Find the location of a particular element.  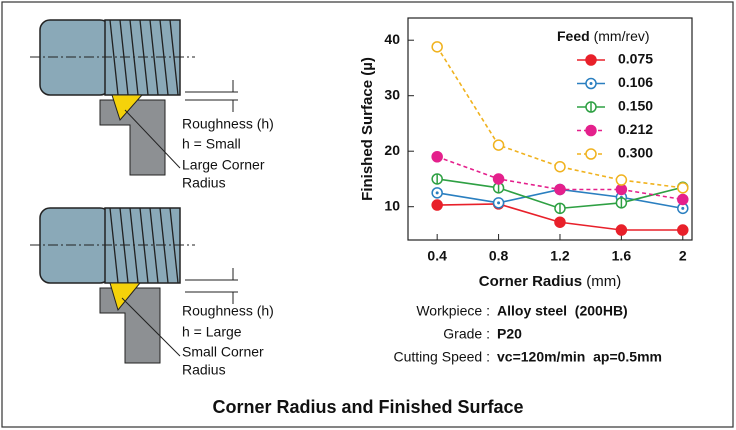

x-axis-label: Corner Radius (mm) is located at coordinates (550, 281).